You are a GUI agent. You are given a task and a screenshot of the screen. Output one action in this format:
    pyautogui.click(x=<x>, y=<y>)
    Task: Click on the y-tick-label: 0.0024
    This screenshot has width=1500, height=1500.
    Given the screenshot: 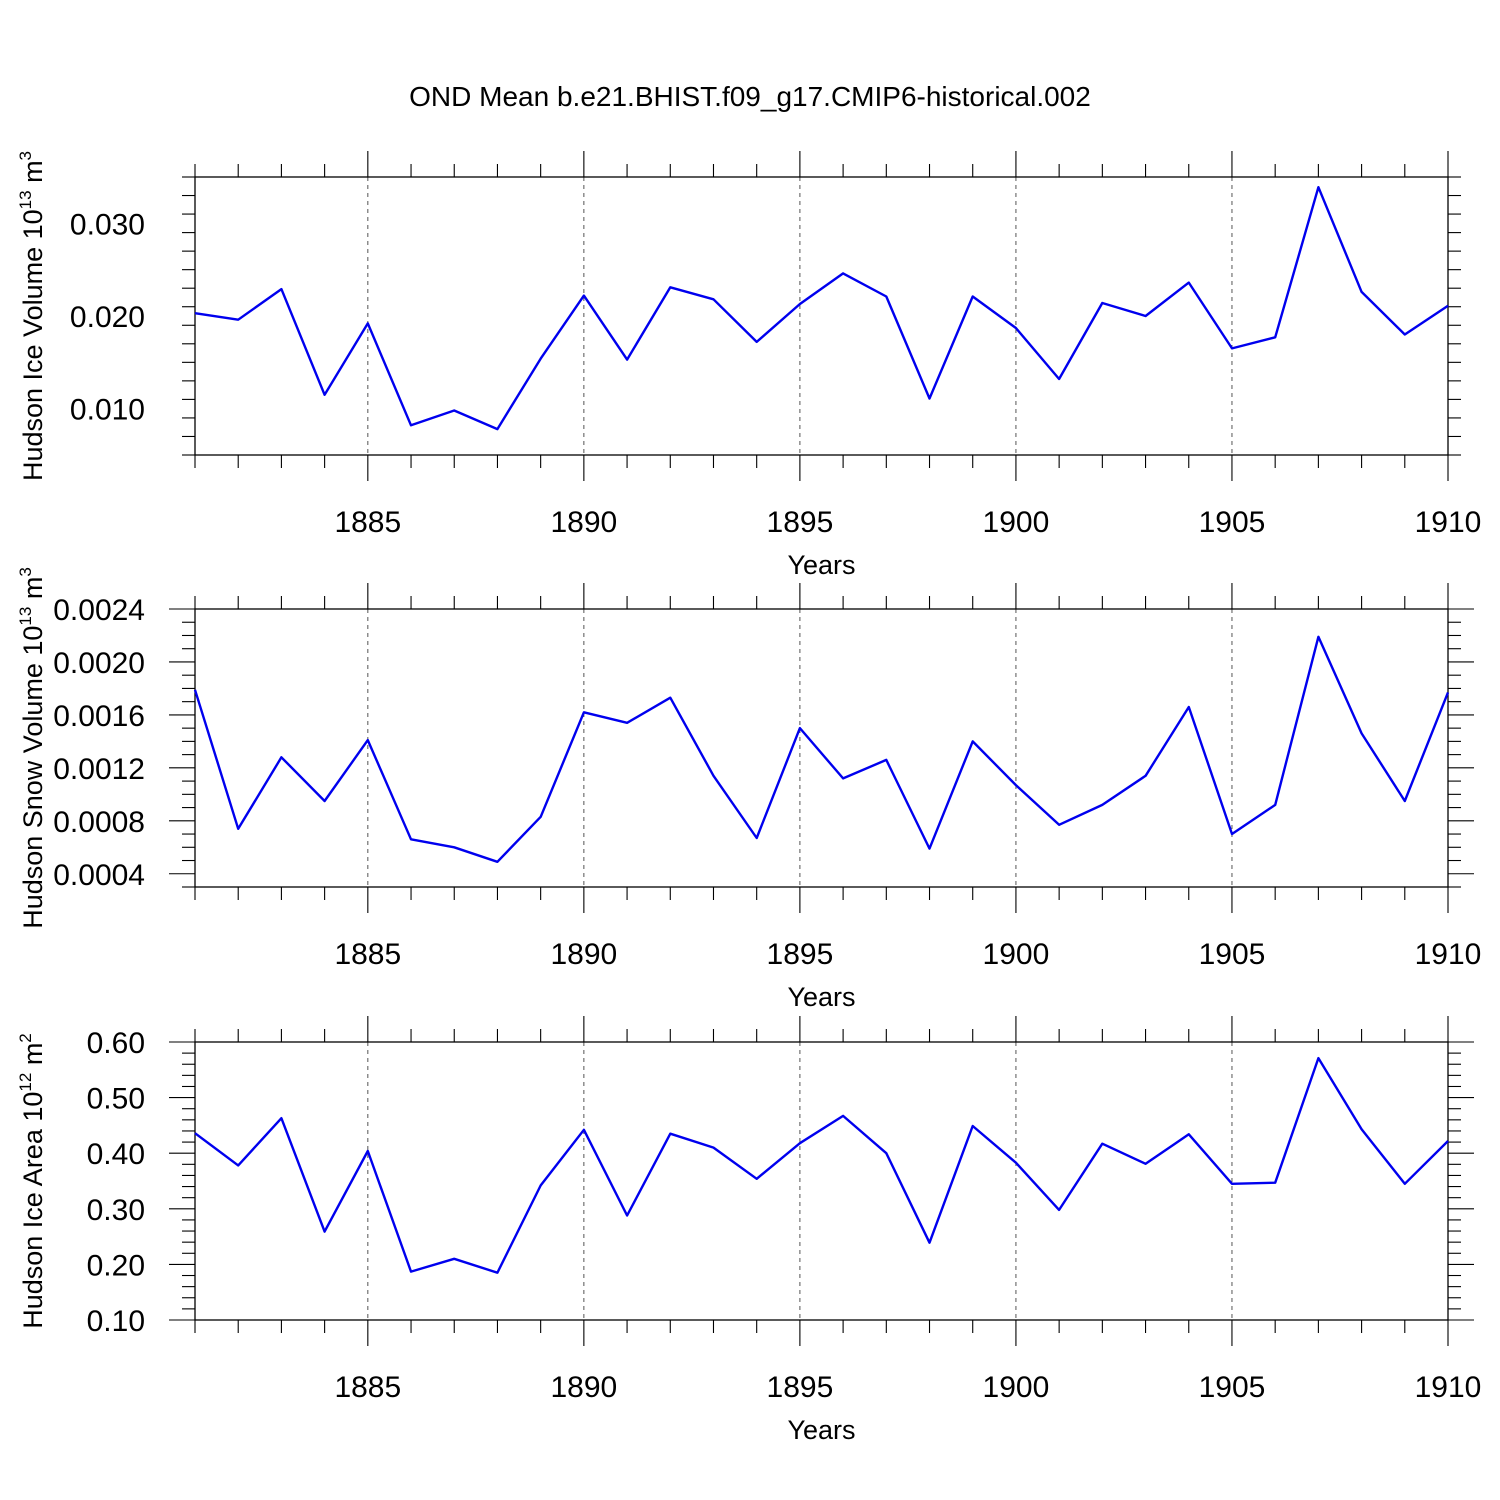 What is the action you would take?
    pyautogui.click(x=99, y=610)
    